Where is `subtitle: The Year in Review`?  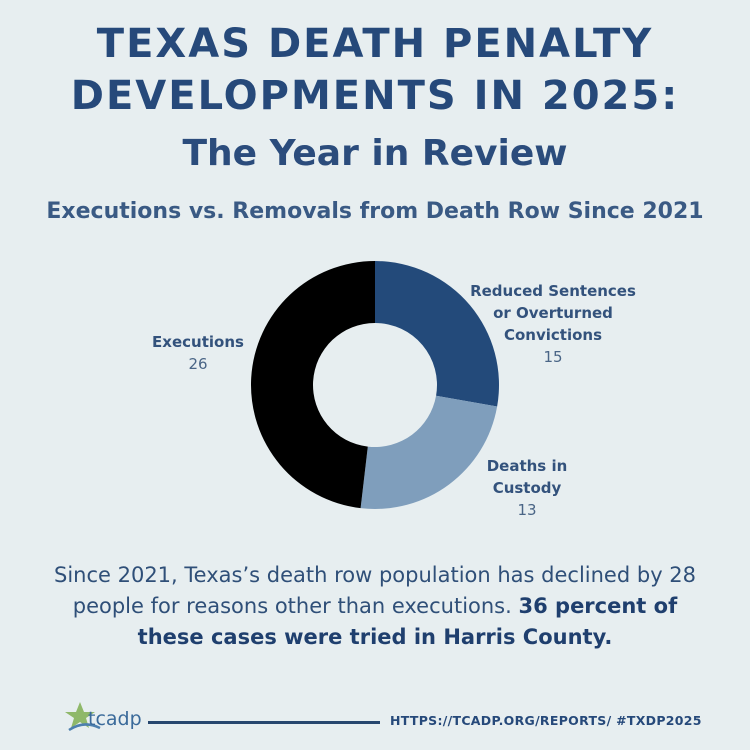 subtitle: The Year in Review is located at coordinates (375, 153).